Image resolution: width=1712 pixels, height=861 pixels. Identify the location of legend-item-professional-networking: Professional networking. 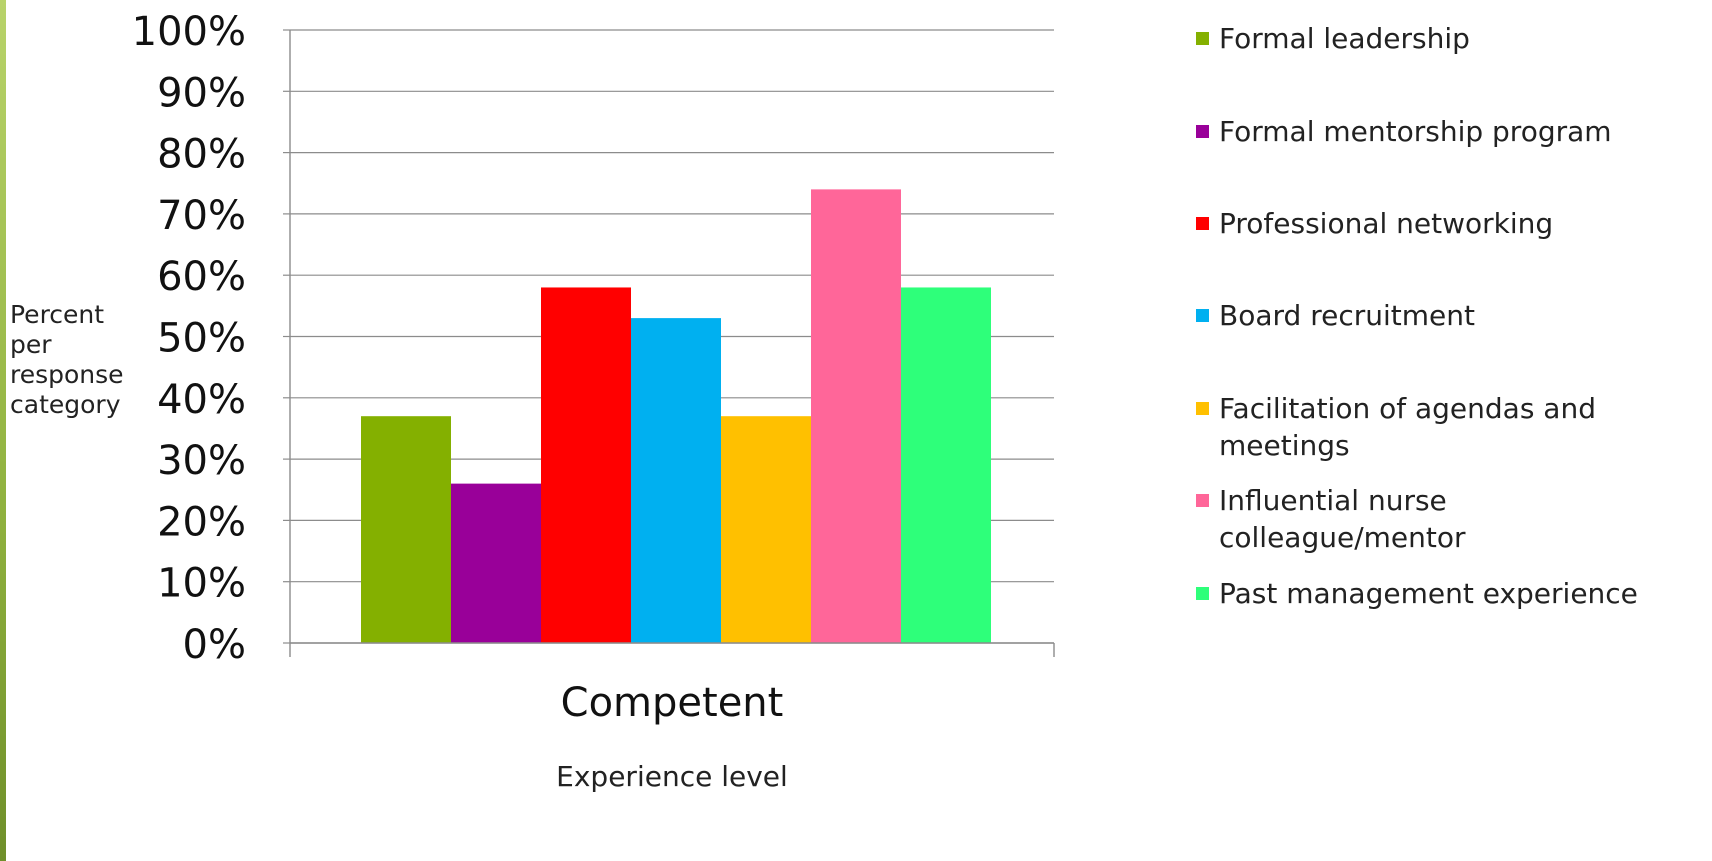
(1447, 223).